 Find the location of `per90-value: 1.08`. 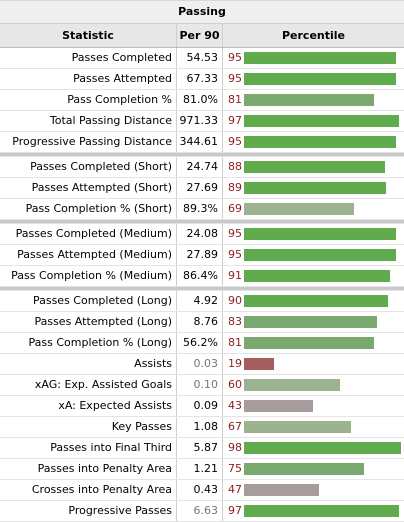

per90-value: 1.08 is located at coordinates (200, 427).